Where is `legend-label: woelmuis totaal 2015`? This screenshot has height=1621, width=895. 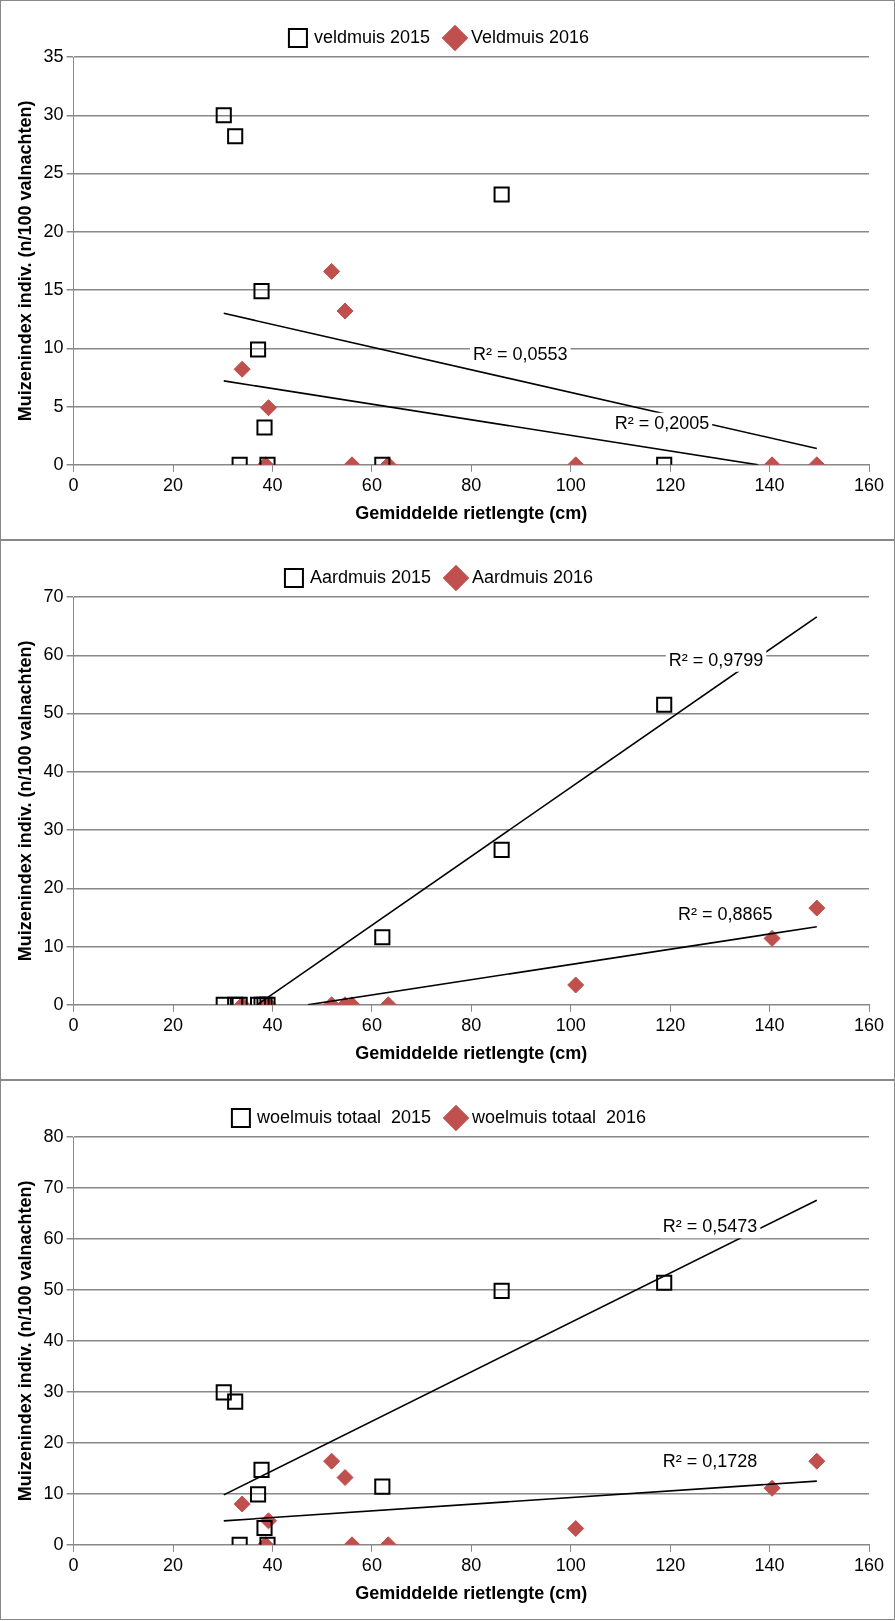
legend-label: woelmuis totaal 2015 is located at coordinates (343, 1116).